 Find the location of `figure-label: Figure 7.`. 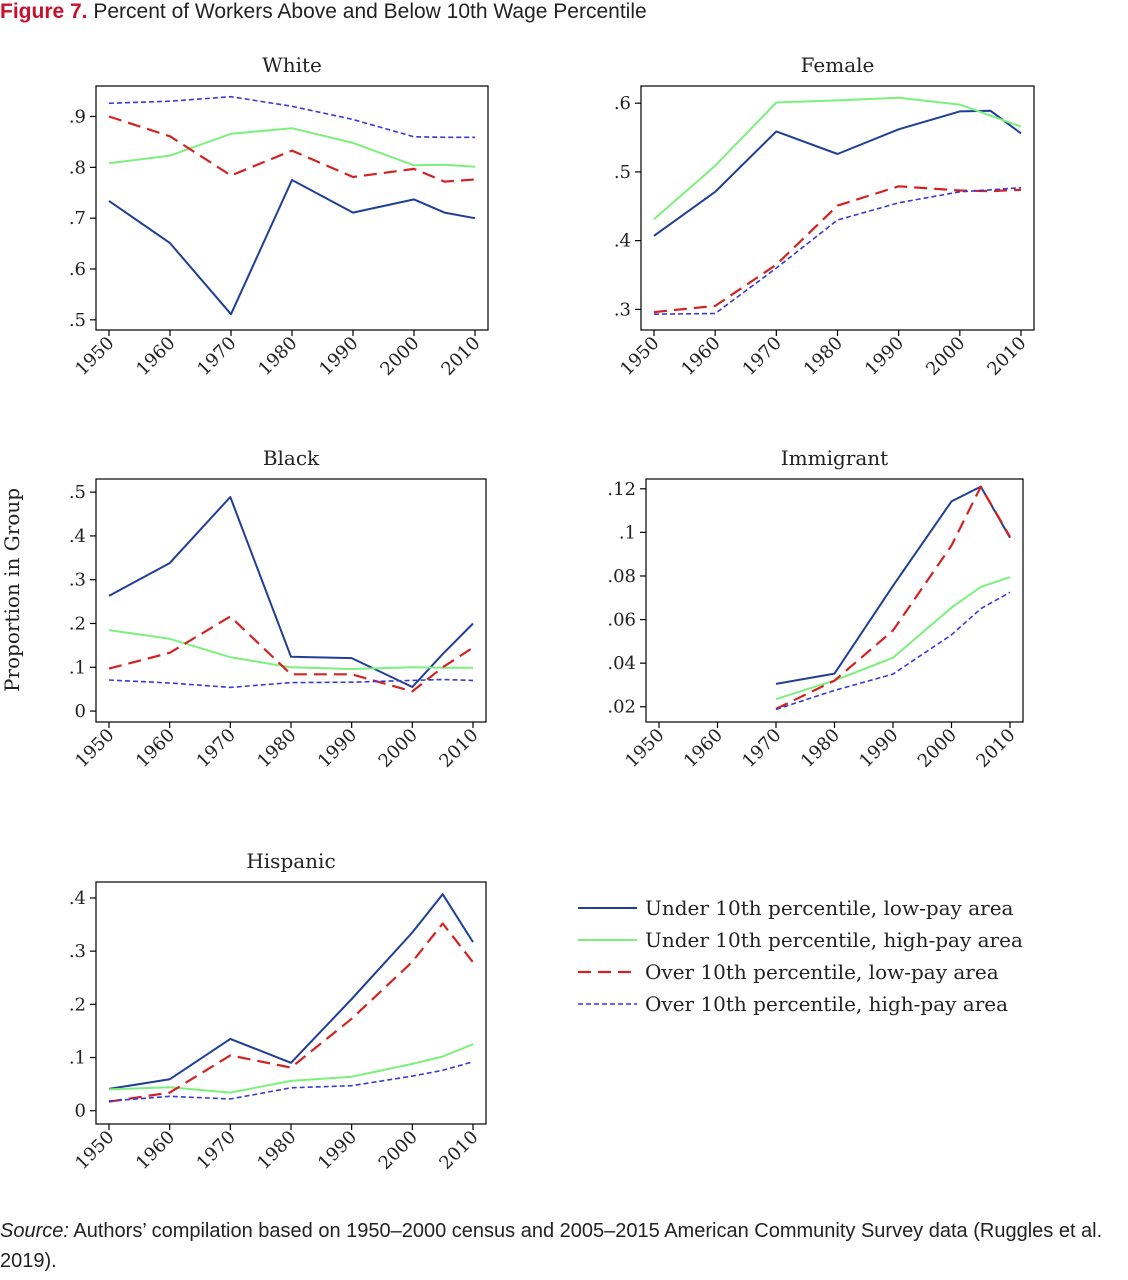

figure-label: Figure 7. is located at coordinates (44, 11).